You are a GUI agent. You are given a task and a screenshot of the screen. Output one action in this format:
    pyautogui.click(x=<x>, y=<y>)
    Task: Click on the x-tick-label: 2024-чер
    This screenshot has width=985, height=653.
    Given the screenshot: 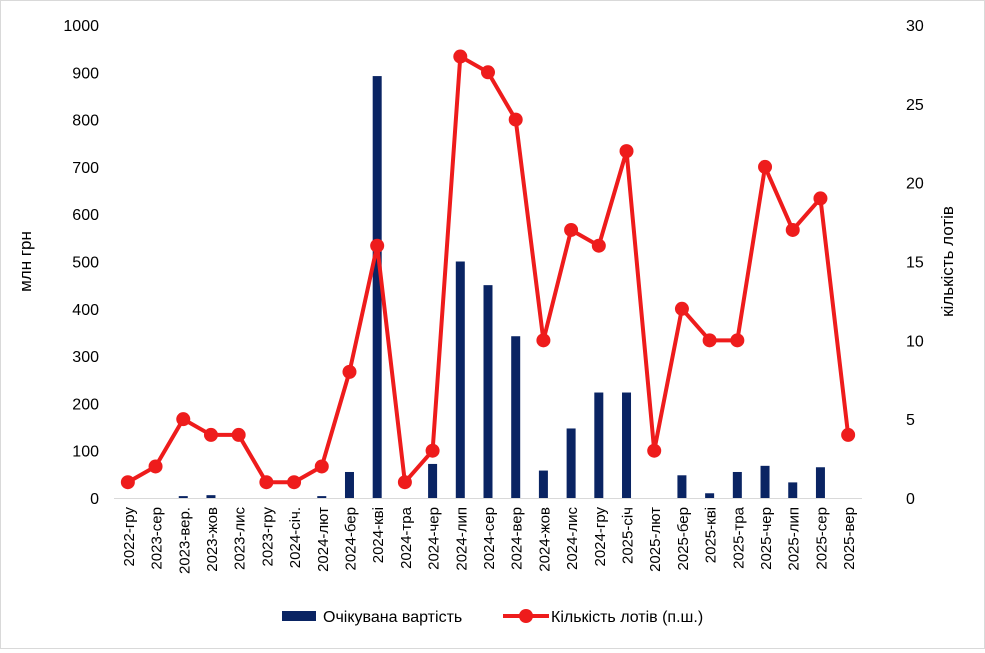 What is the action you would take?
    pyautogui.click(x=434, y=538)
    